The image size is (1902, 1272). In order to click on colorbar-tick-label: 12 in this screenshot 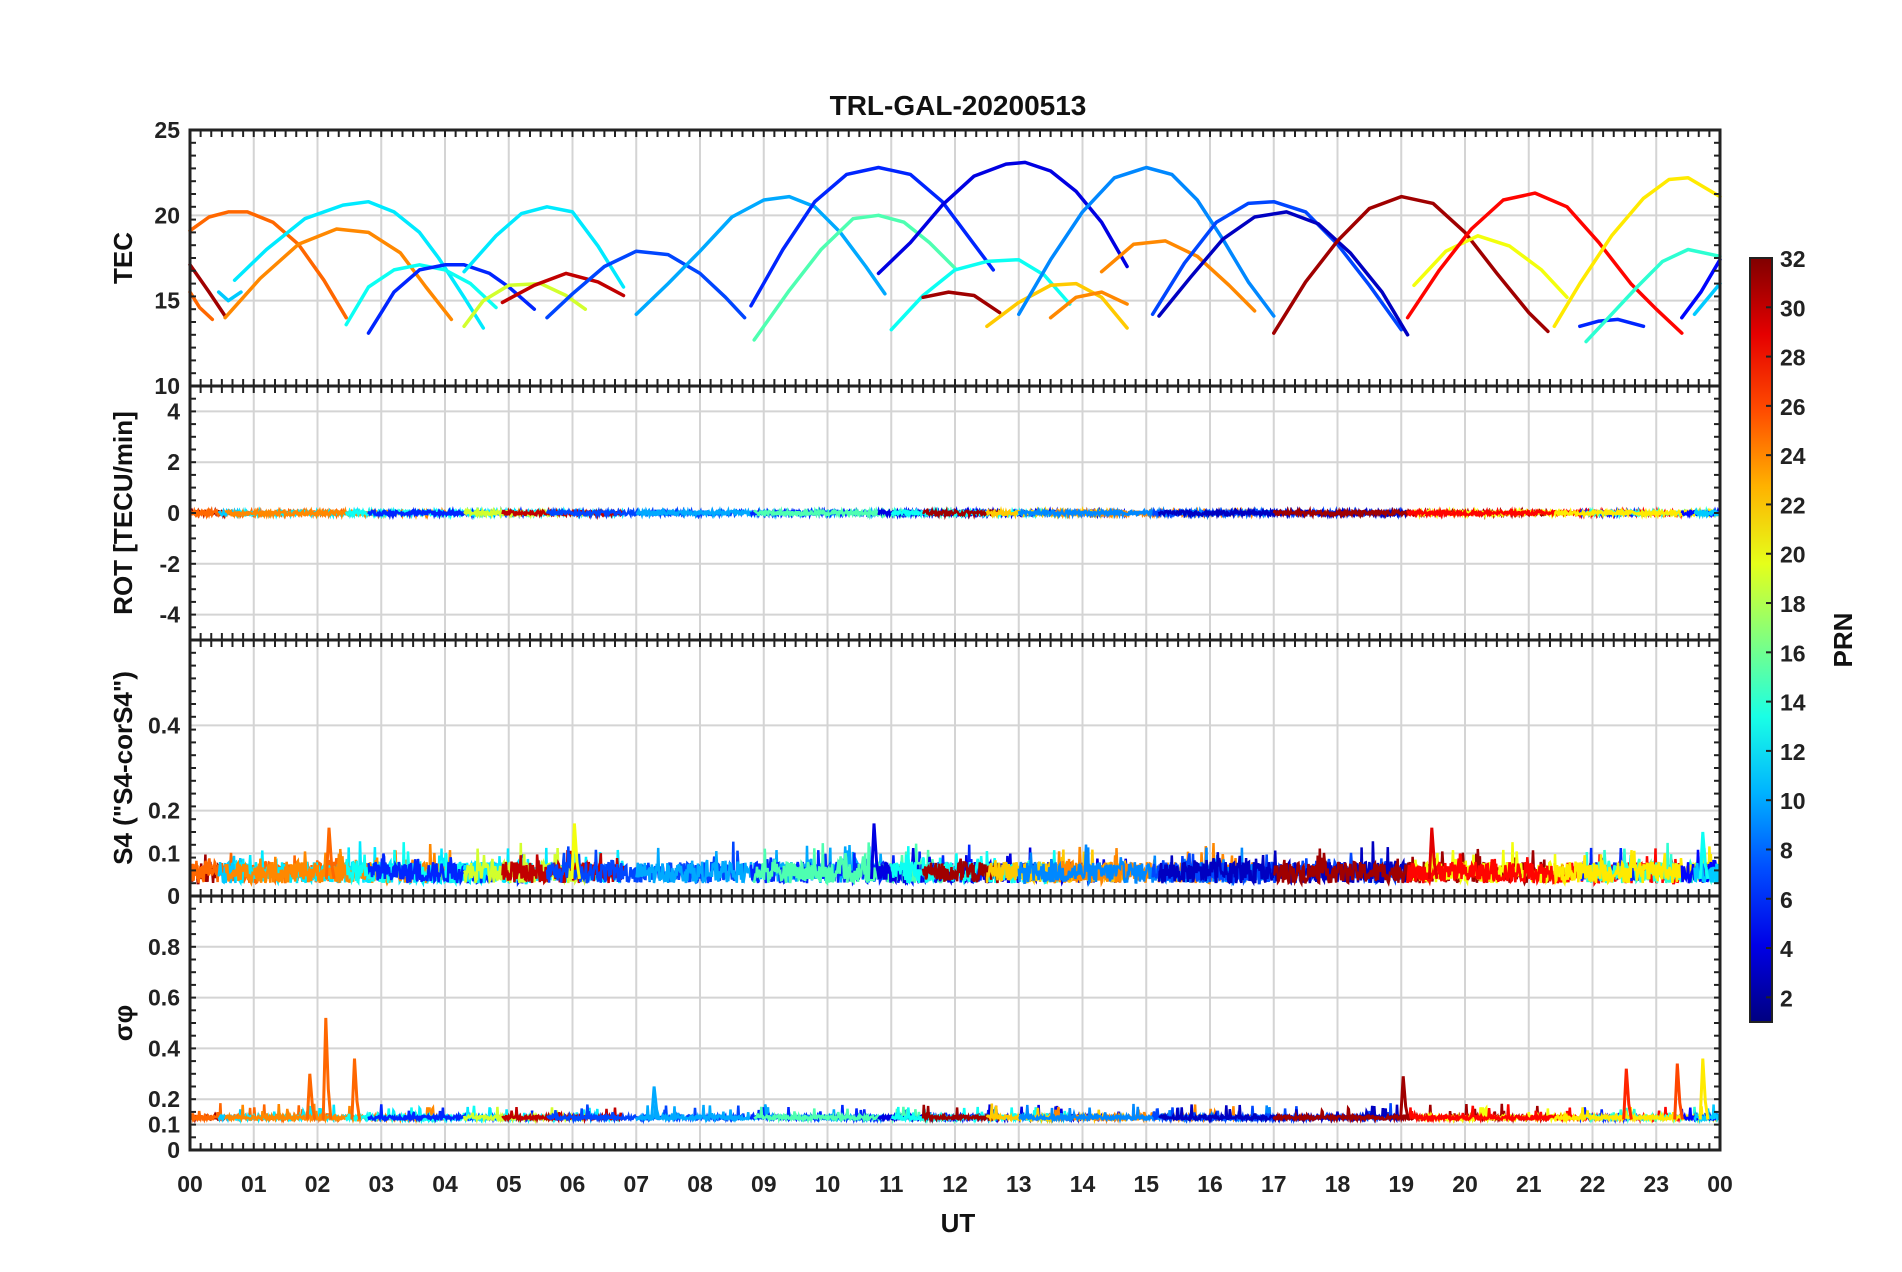, I will do `click(1793, 752)`.